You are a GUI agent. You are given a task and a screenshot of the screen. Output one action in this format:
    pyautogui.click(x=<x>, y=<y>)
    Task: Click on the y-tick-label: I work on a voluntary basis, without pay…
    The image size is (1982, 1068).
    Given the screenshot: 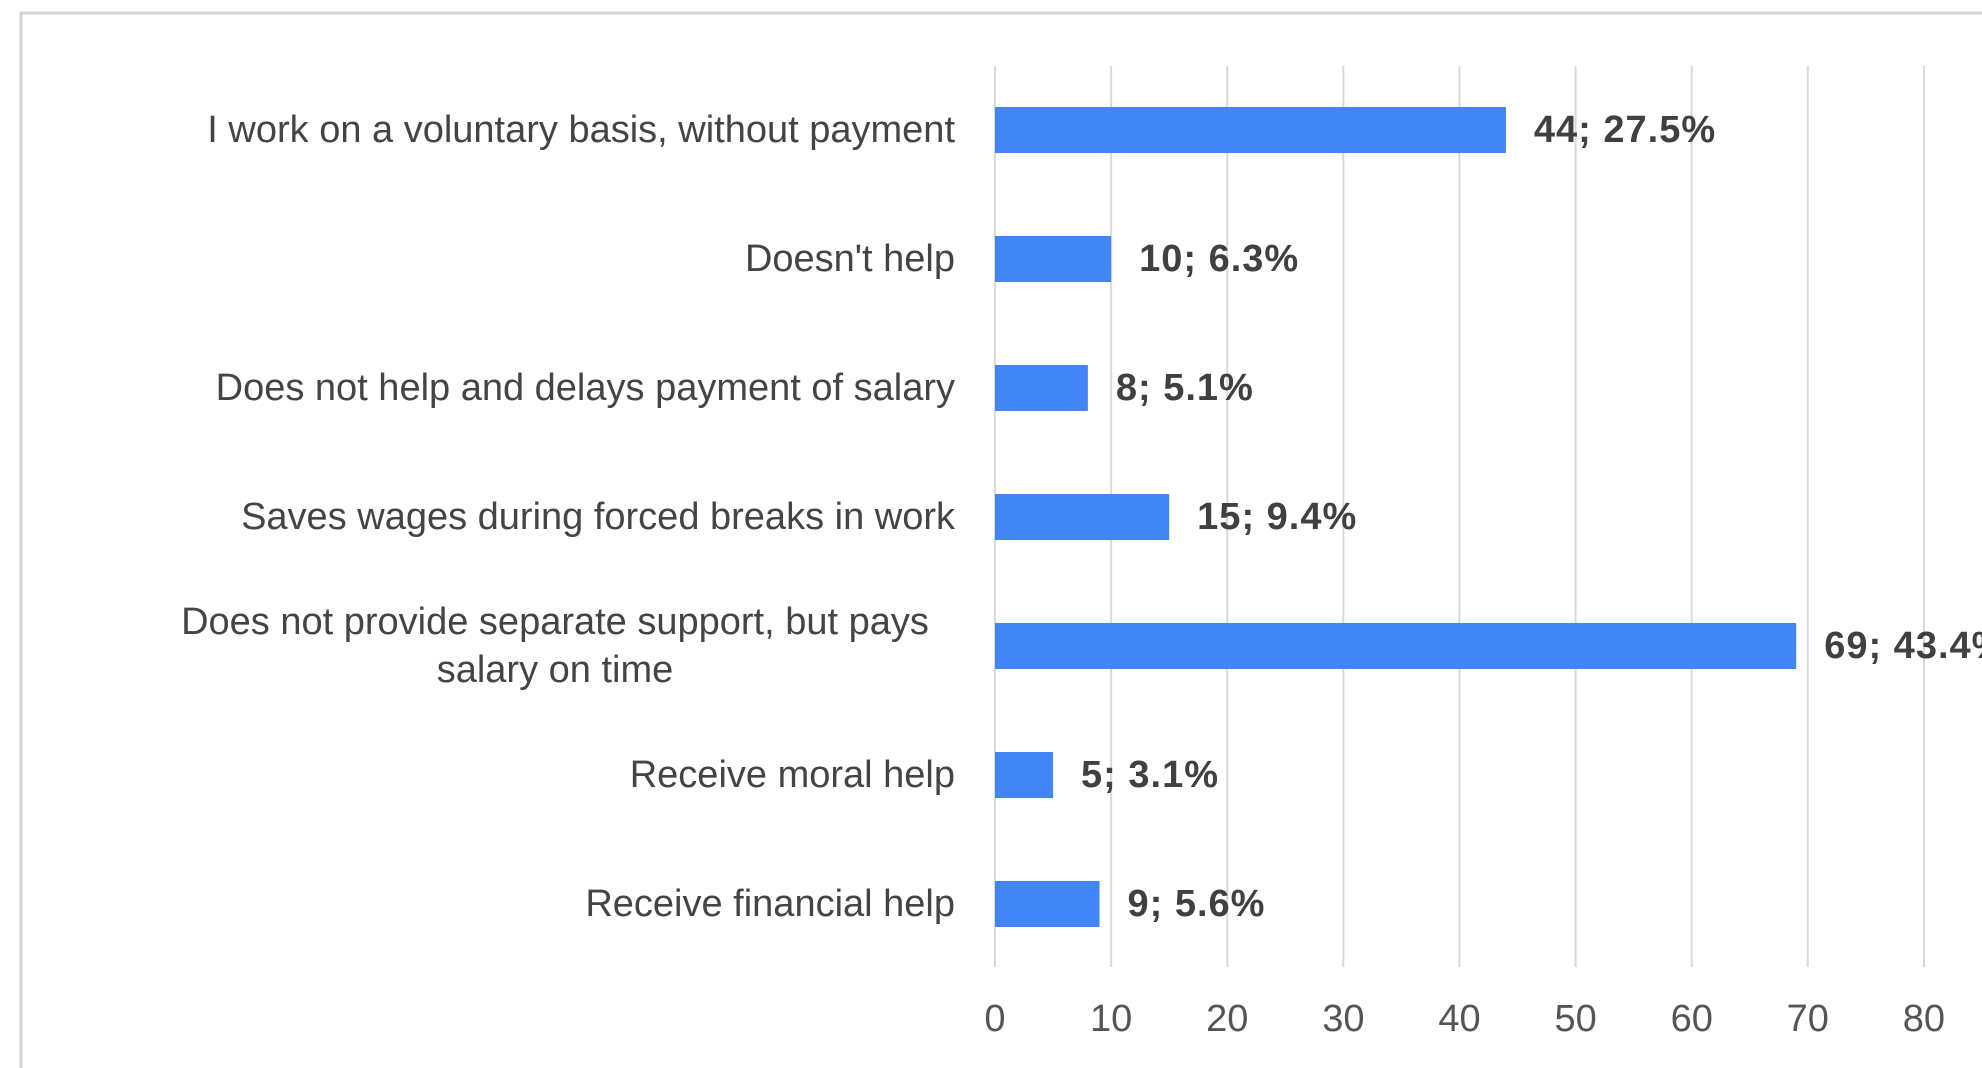 What is the action you would take?
    pyautogui.click(x=581, y=130)
    